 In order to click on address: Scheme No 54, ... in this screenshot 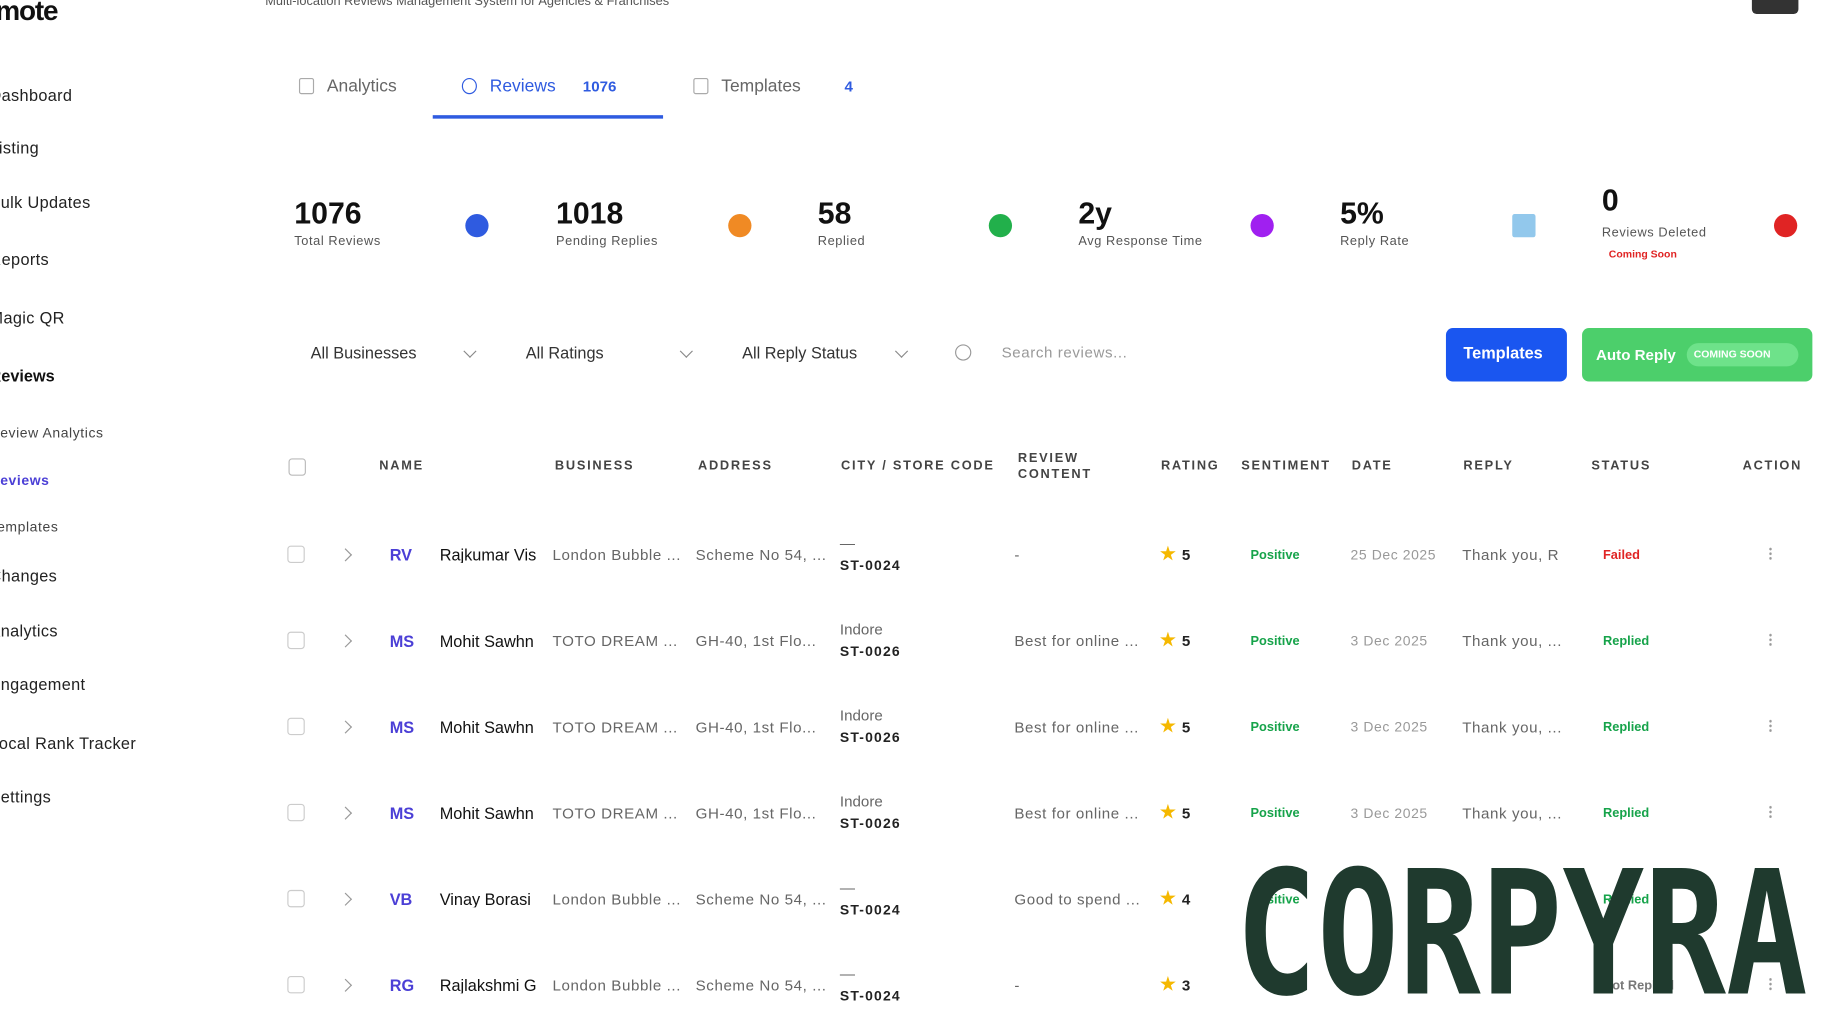, I will do `click(761, 985)`.